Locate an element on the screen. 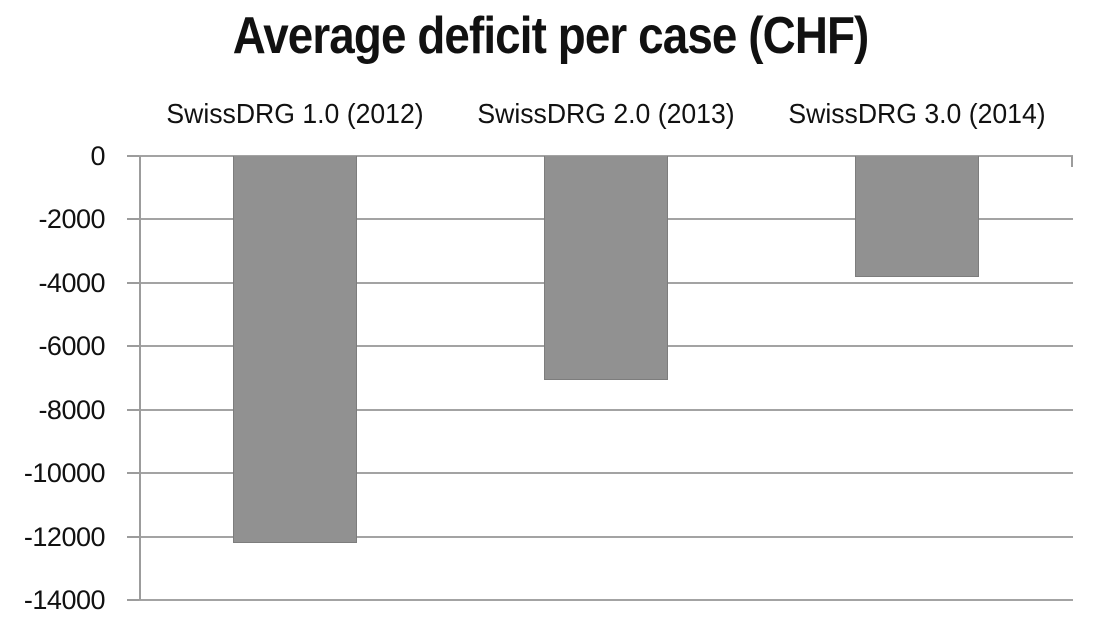 The width and height of the screenshot is (1100, 640). category-label-1: SwissDRG 1.0 (2012) is located at coordinates (295, 113).